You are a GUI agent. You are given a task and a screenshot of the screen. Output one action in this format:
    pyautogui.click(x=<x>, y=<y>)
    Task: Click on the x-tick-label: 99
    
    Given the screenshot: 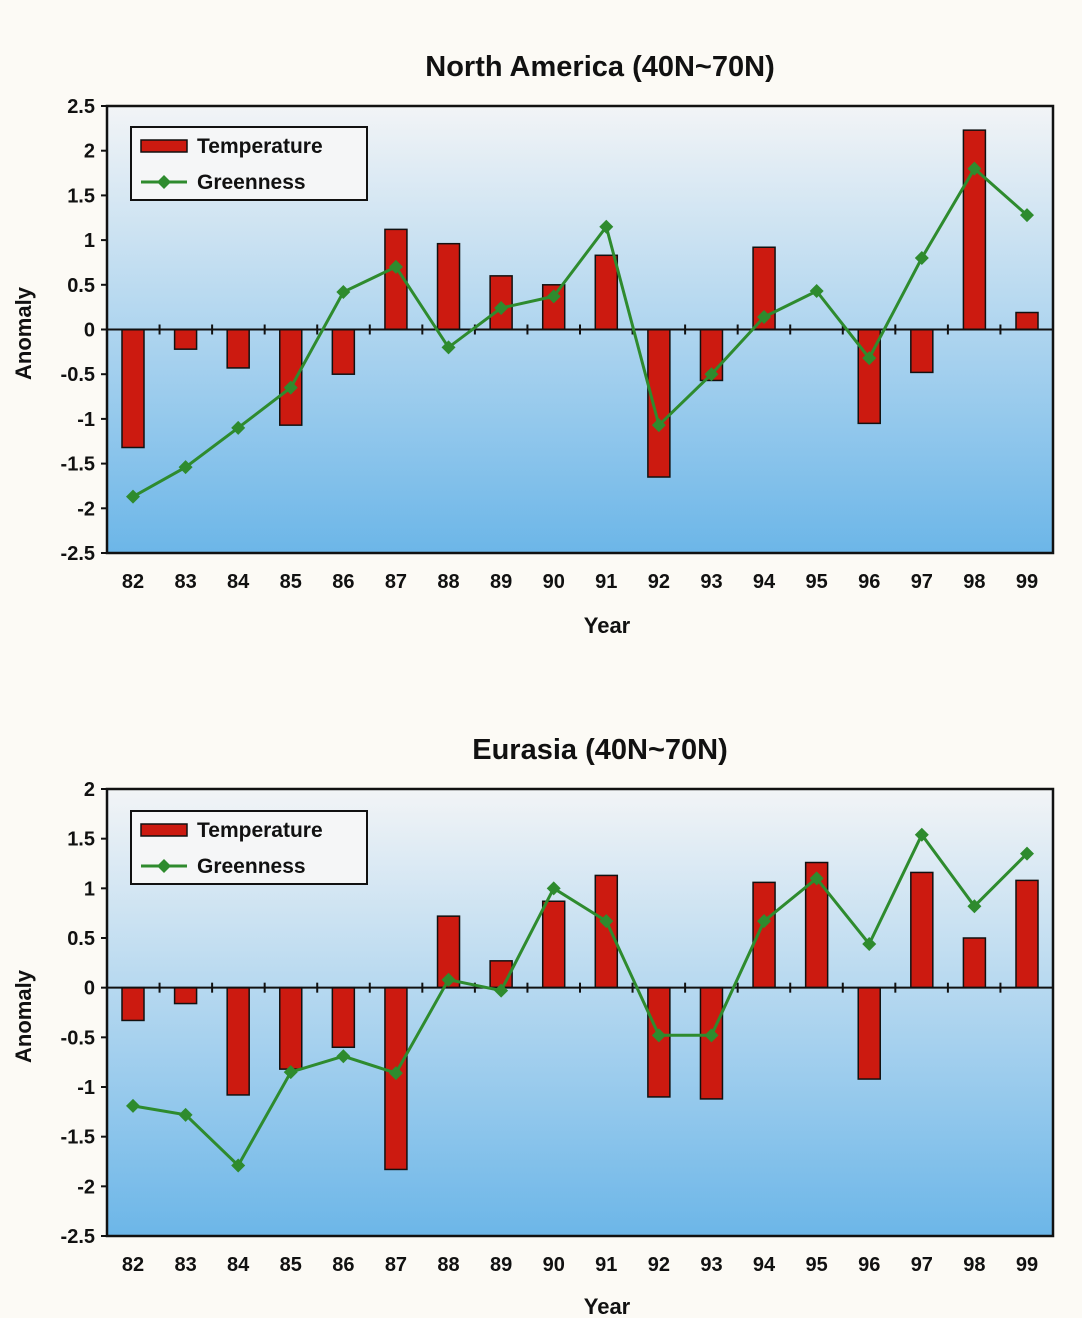 What is the action you would take?
    pyautogui.click(x=1027, y=582)
    